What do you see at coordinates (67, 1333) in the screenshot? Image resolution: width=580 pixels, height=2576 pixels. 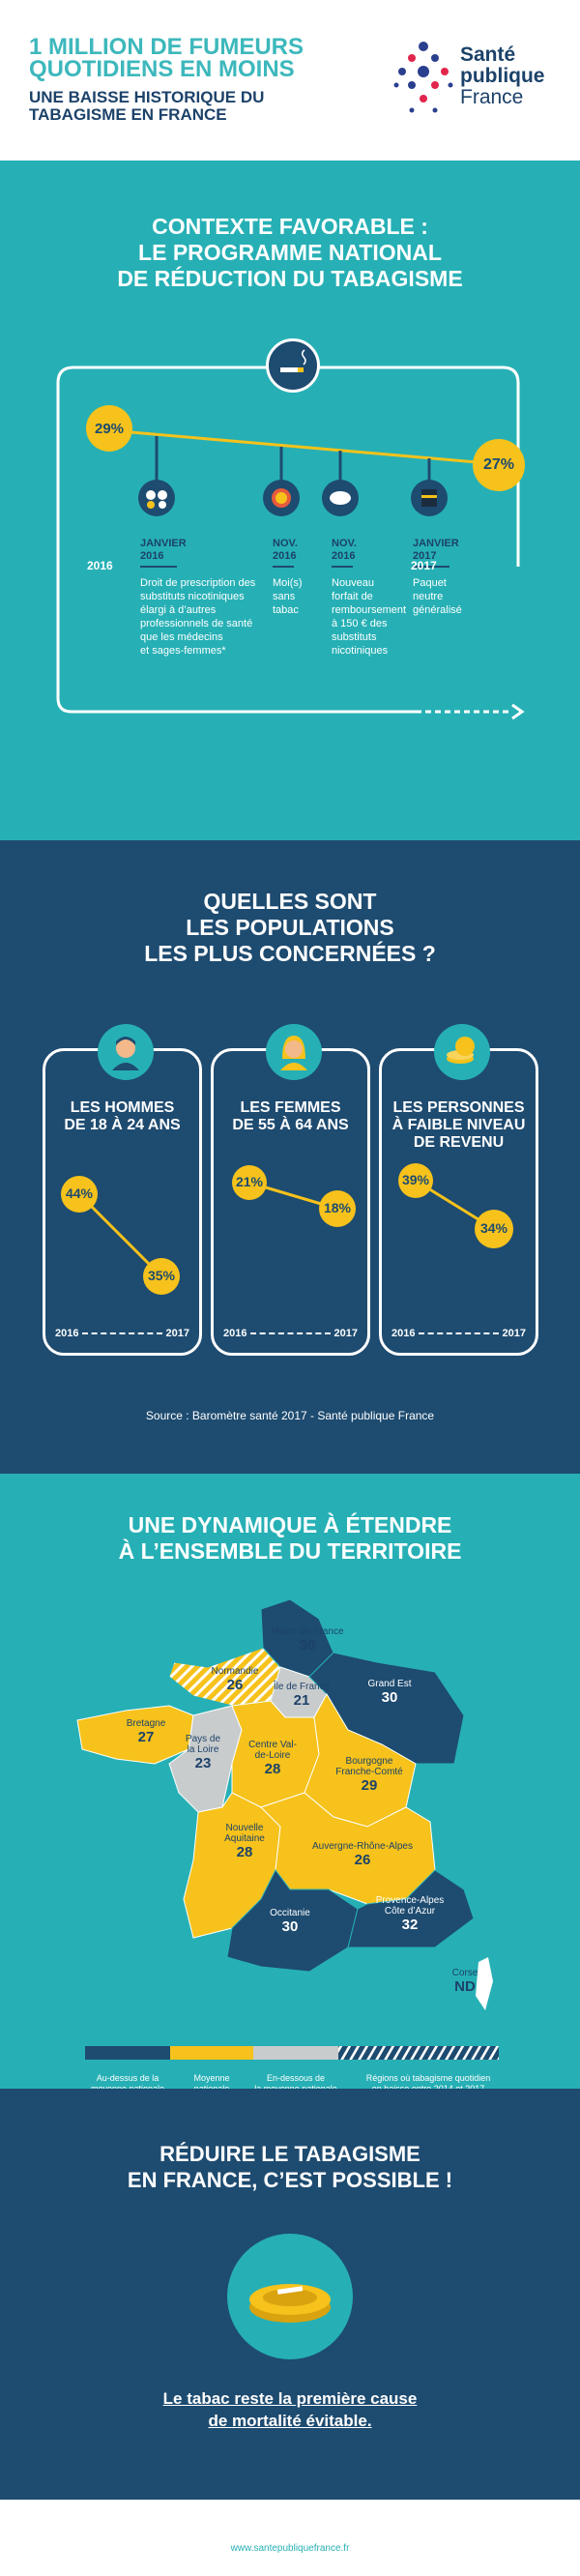 I see `men-year-start: 2016` at bounding box center [67, 1333].